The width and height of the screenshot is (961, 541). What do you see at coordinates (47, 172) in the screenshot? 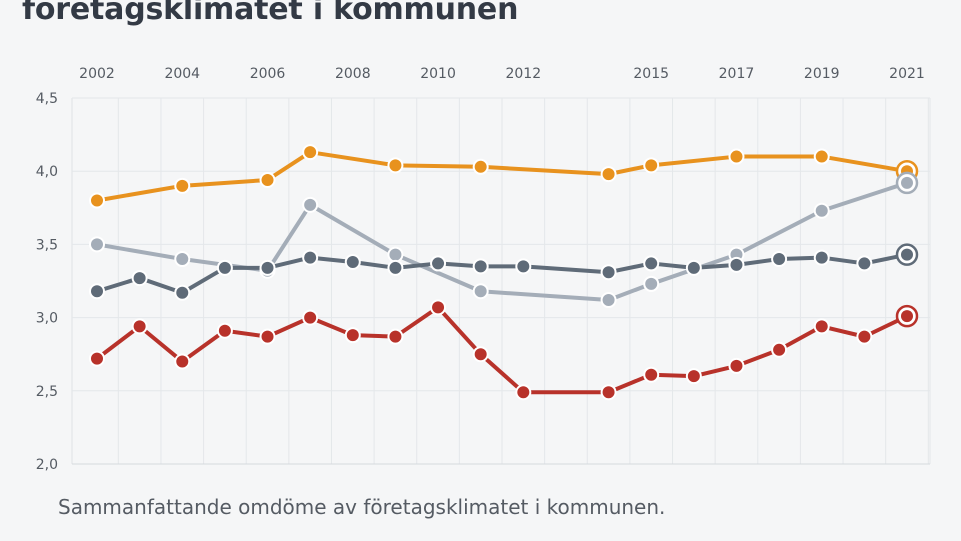
I see `y-tick-label: 4,0` at bounding box center [47, 172].